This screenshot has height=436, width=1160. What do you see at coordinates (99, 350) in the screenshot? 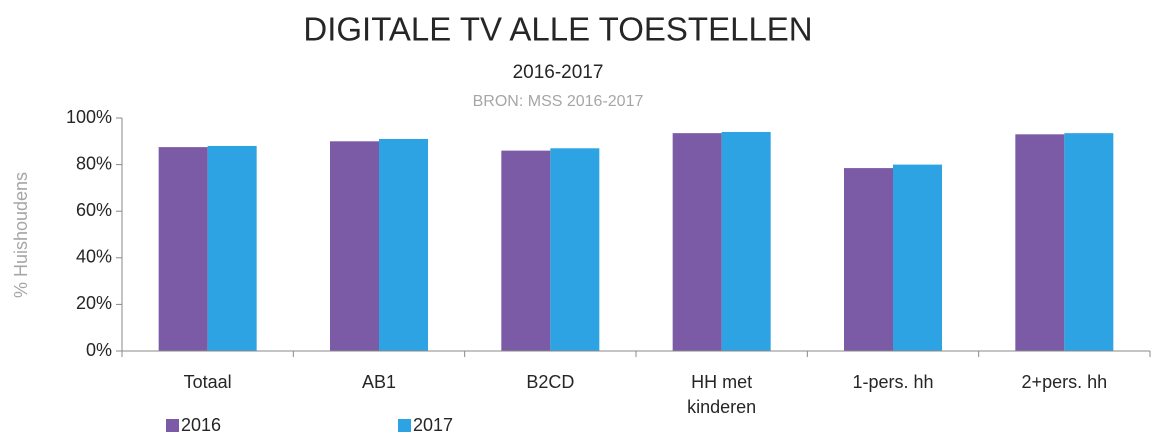
I see `y-tick-label: 0%` at bounding box center [99, 350].